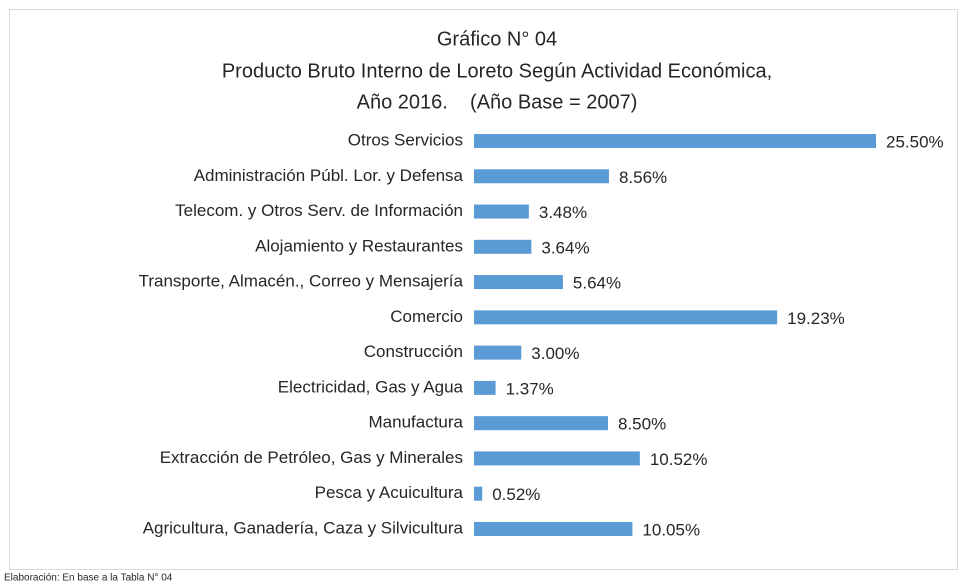 This screenshot has height=583, width=965. What do you see at coordinates (371, 386) in the screenshot?
I see `category-label: Electricidad, Gas y Agua` at bounding box center [371, 386].